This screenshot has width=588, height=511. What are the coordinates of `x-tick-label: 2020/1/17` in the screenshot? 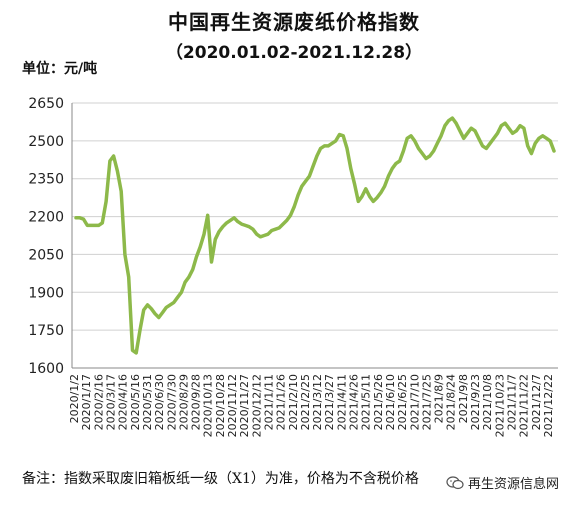 It's located at (86, 402).